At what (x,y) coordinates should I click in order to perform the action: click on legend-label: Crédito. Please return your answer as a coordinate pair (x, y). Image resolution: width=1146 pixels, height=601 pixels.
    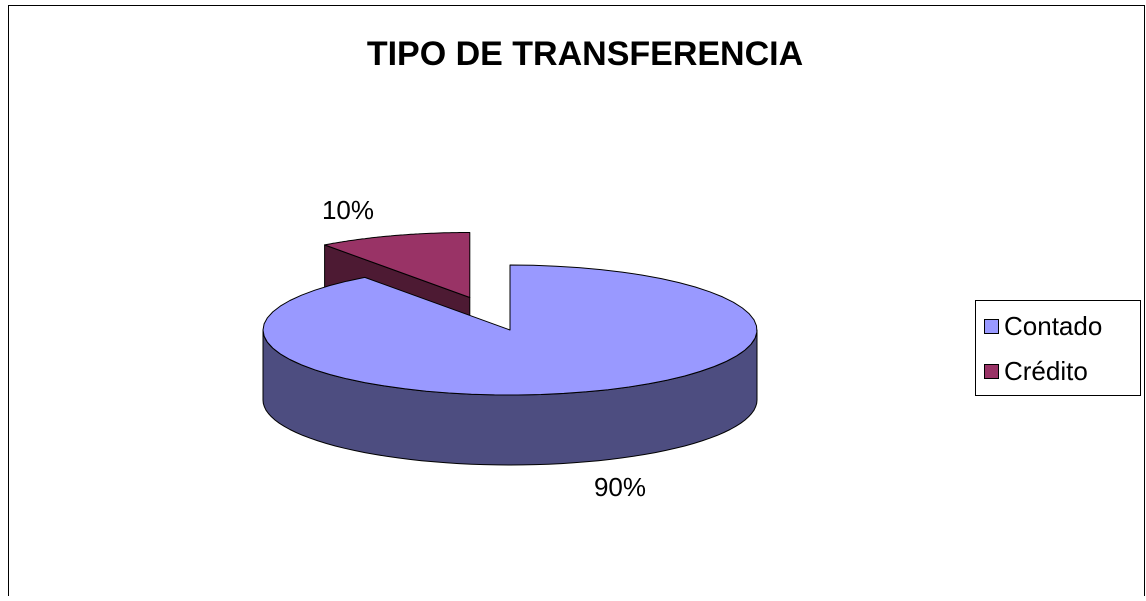
    Looking at the image, I should click on (1046, 371).